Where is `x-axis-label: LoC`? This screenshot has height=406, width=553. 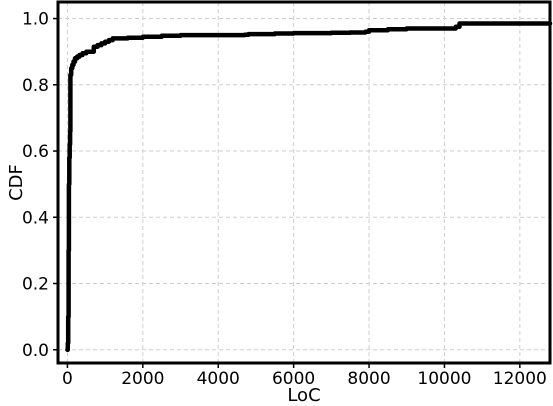 x-axis-label: LoC is located at coordinates (303, 395).